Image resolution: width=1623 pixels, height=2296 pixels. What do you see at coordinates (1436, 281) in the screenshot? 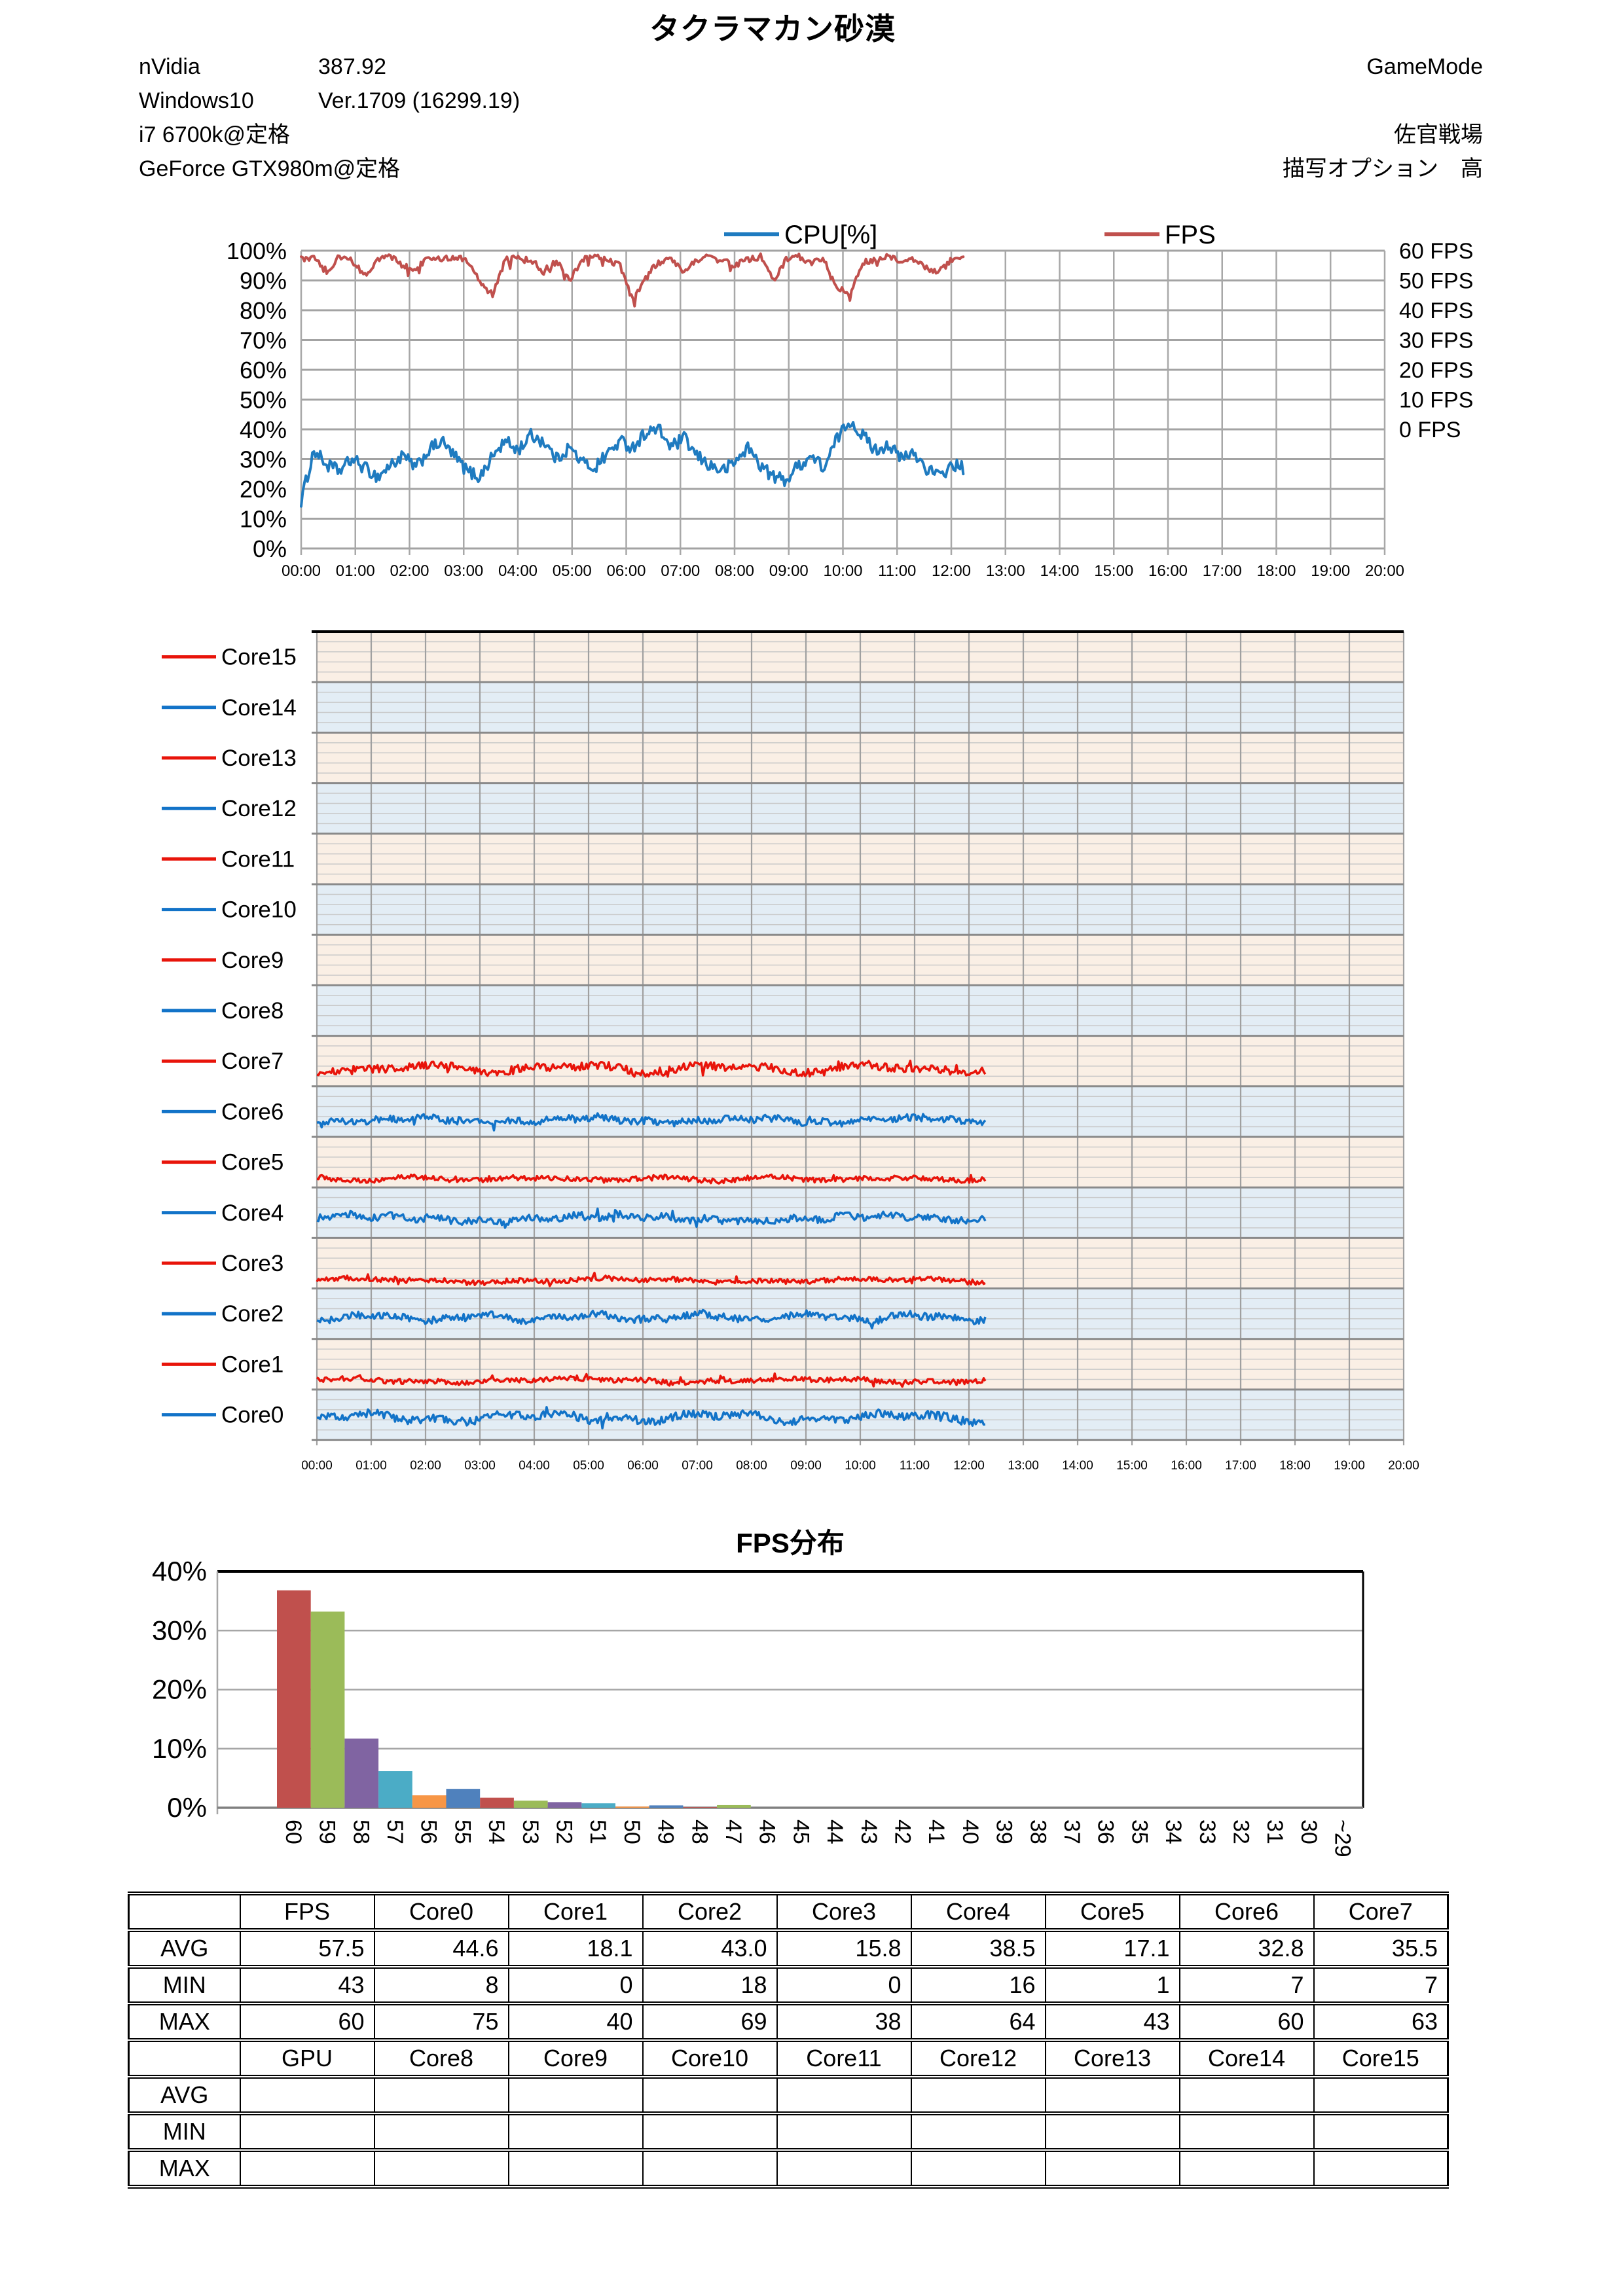
I see `y-right-tick: 50 FPS` at bounding box center [1436, 281].